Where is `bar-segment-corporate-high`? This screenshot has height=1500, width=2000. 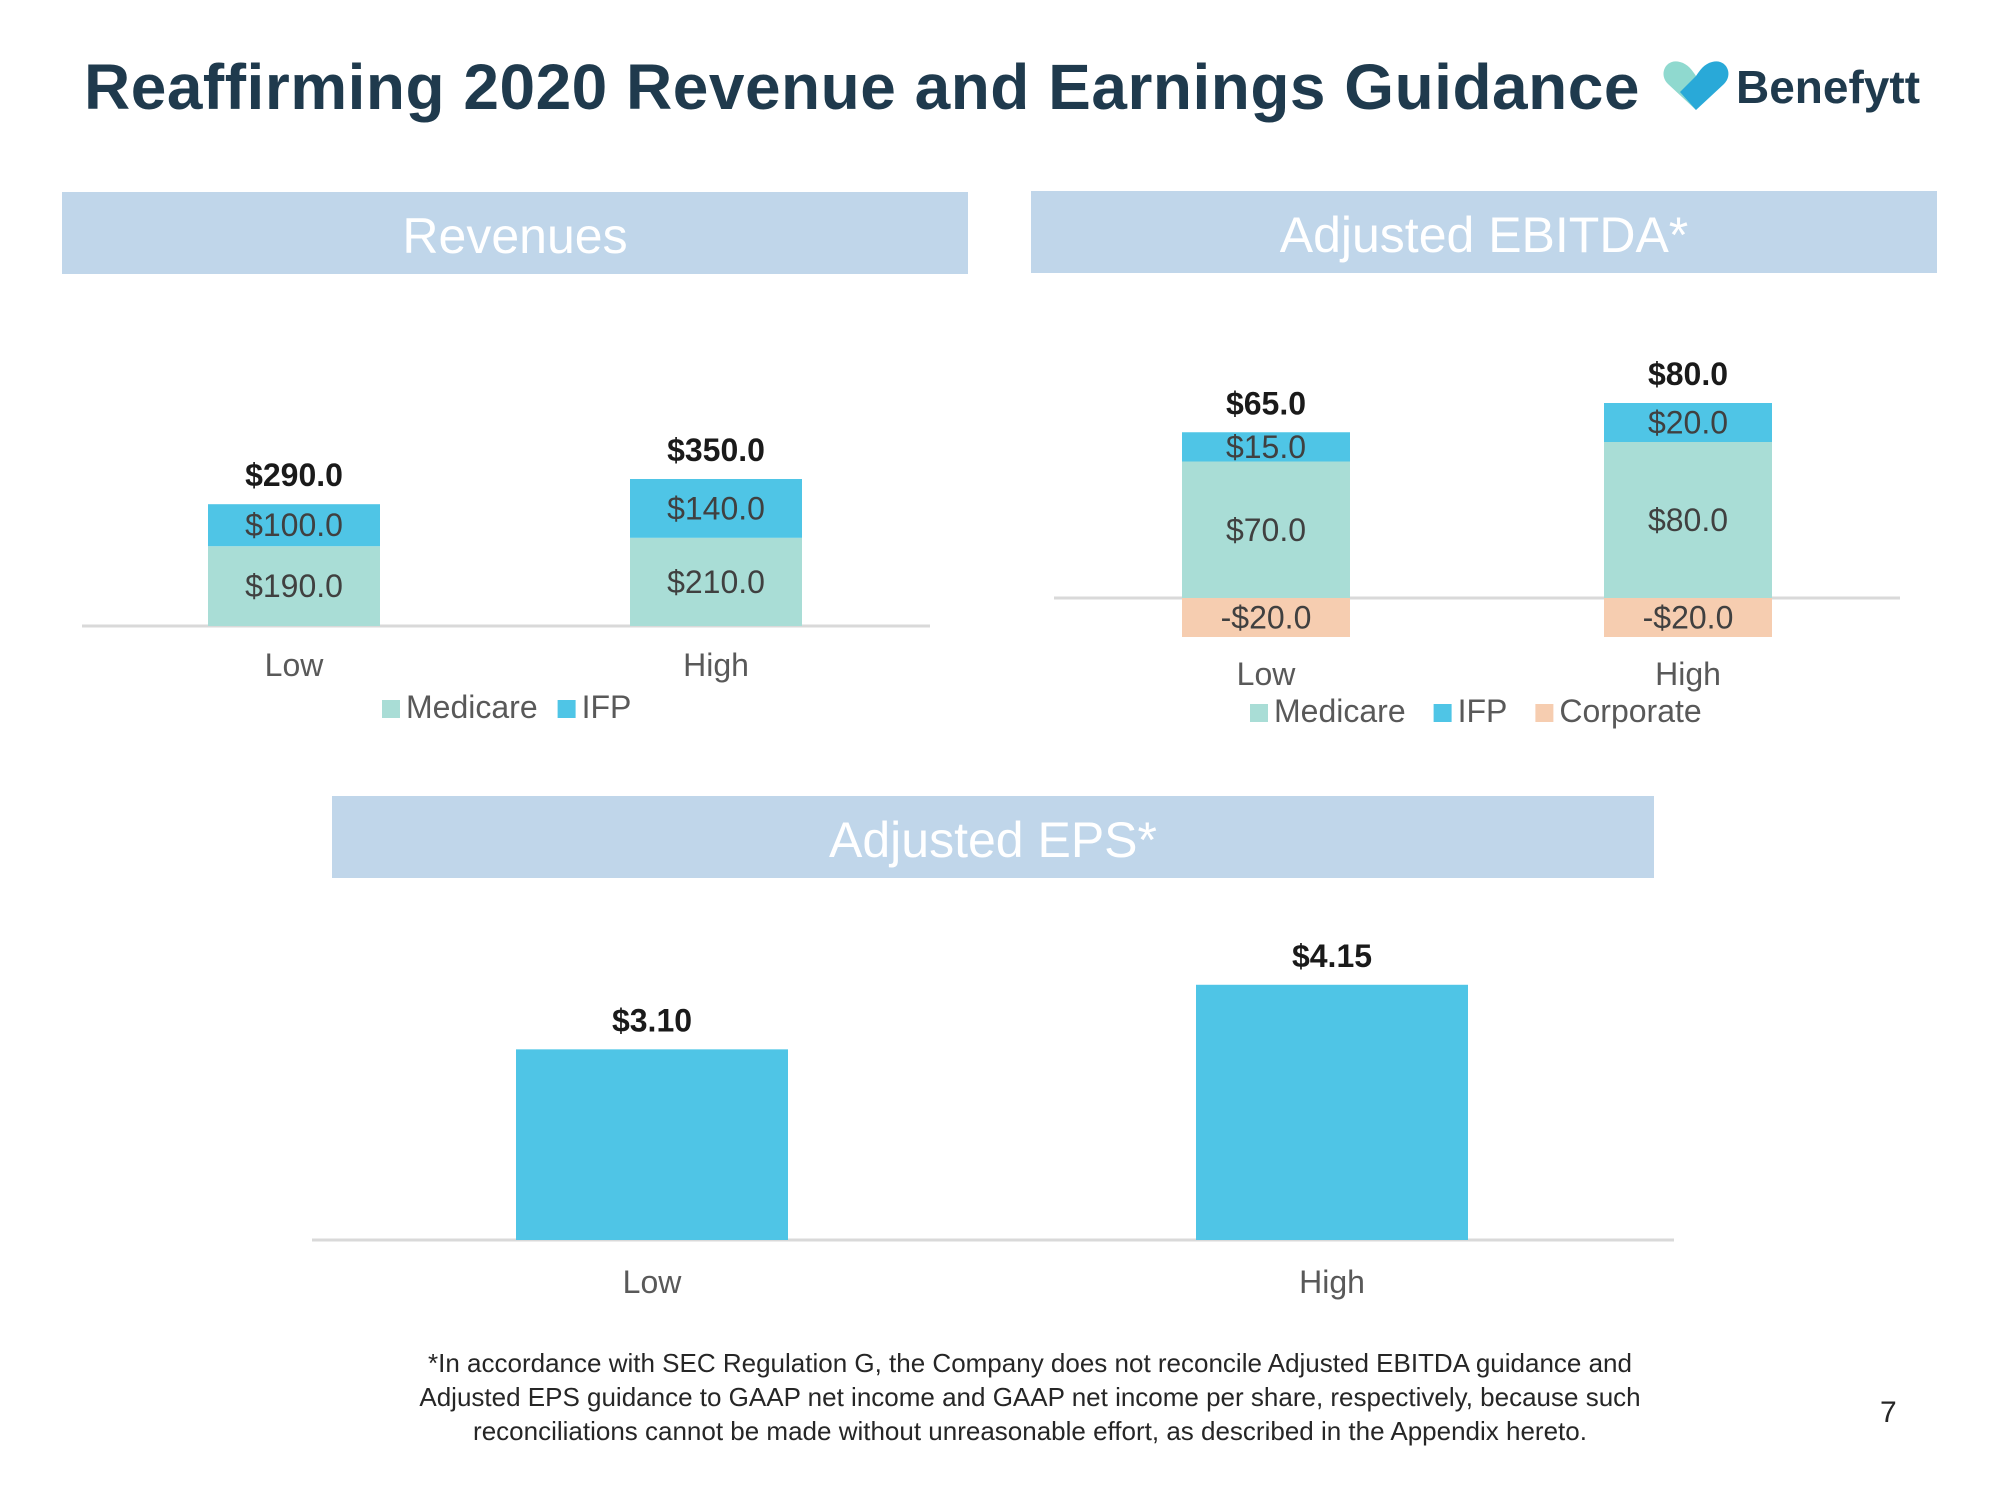 bar-segment-corporate-high is located at coordinates (1688, 617).